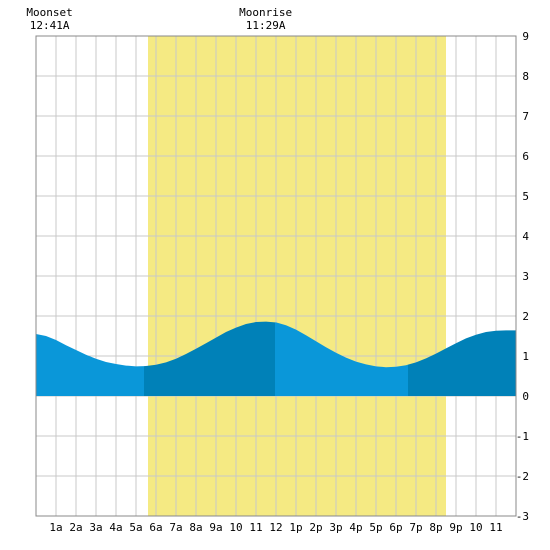  Describe the element at coordinates (266, 25) in the screenshot. I see `moonrise-time: 11:29A` at that location.